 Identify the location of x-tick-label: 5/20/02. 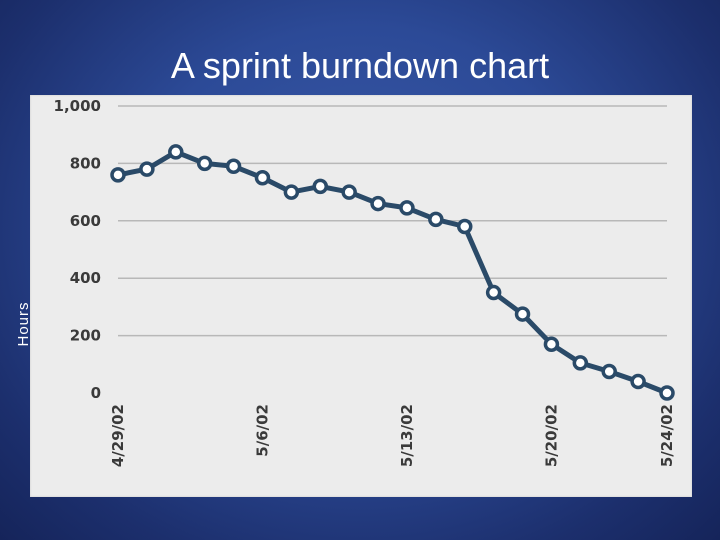
(551, 435).